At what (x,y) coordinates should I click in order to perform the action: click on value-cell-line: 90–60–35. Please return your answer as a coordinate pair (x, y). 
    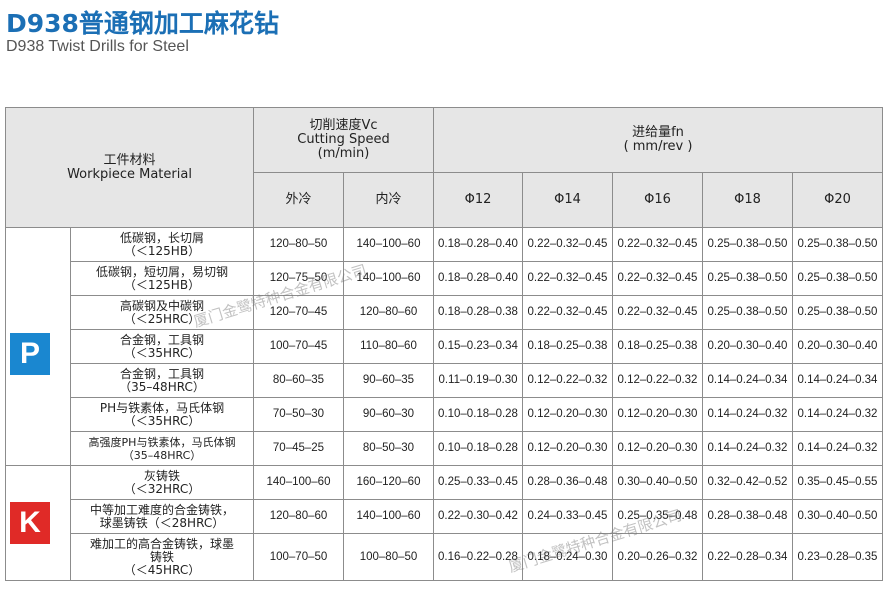
    Looking at the image, I should click on (388, 380).